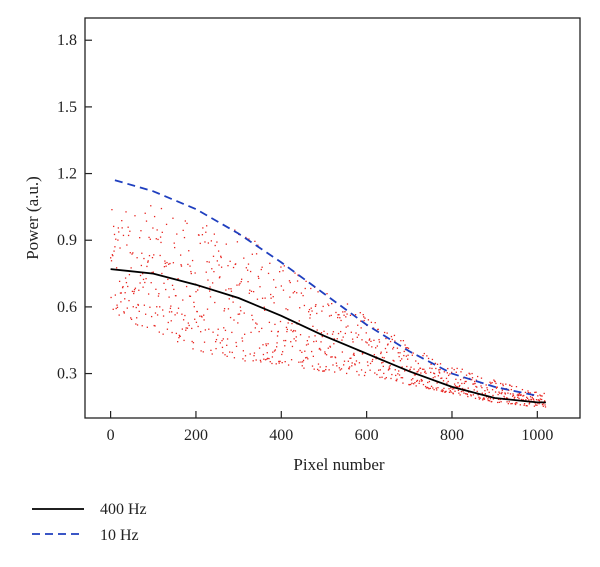 The height and width of the screenshot is (567, 600). What do you see at coordinates (119, 535) in the screenshot?
I see `legend-label-10hz: 10 Hz` at bounding box center [119, 535].